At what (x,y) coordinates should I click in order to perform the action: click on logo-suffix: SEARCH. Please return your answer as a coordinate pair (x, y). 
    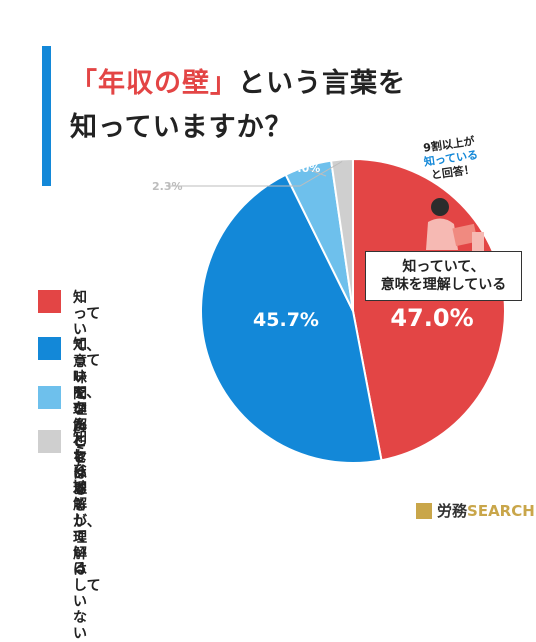
    Looking at the image, I should click on (501, 511).